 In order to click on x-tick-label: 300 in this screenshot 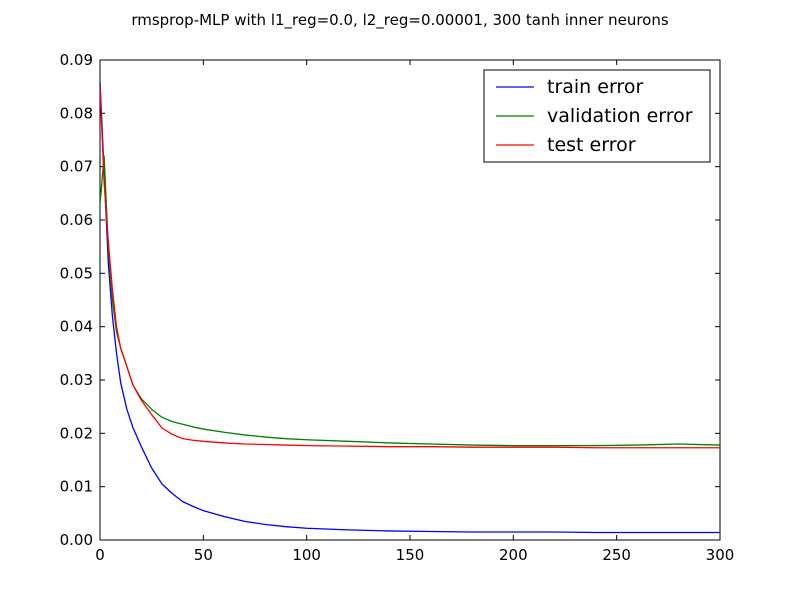, I will do `click(720, 555)`.